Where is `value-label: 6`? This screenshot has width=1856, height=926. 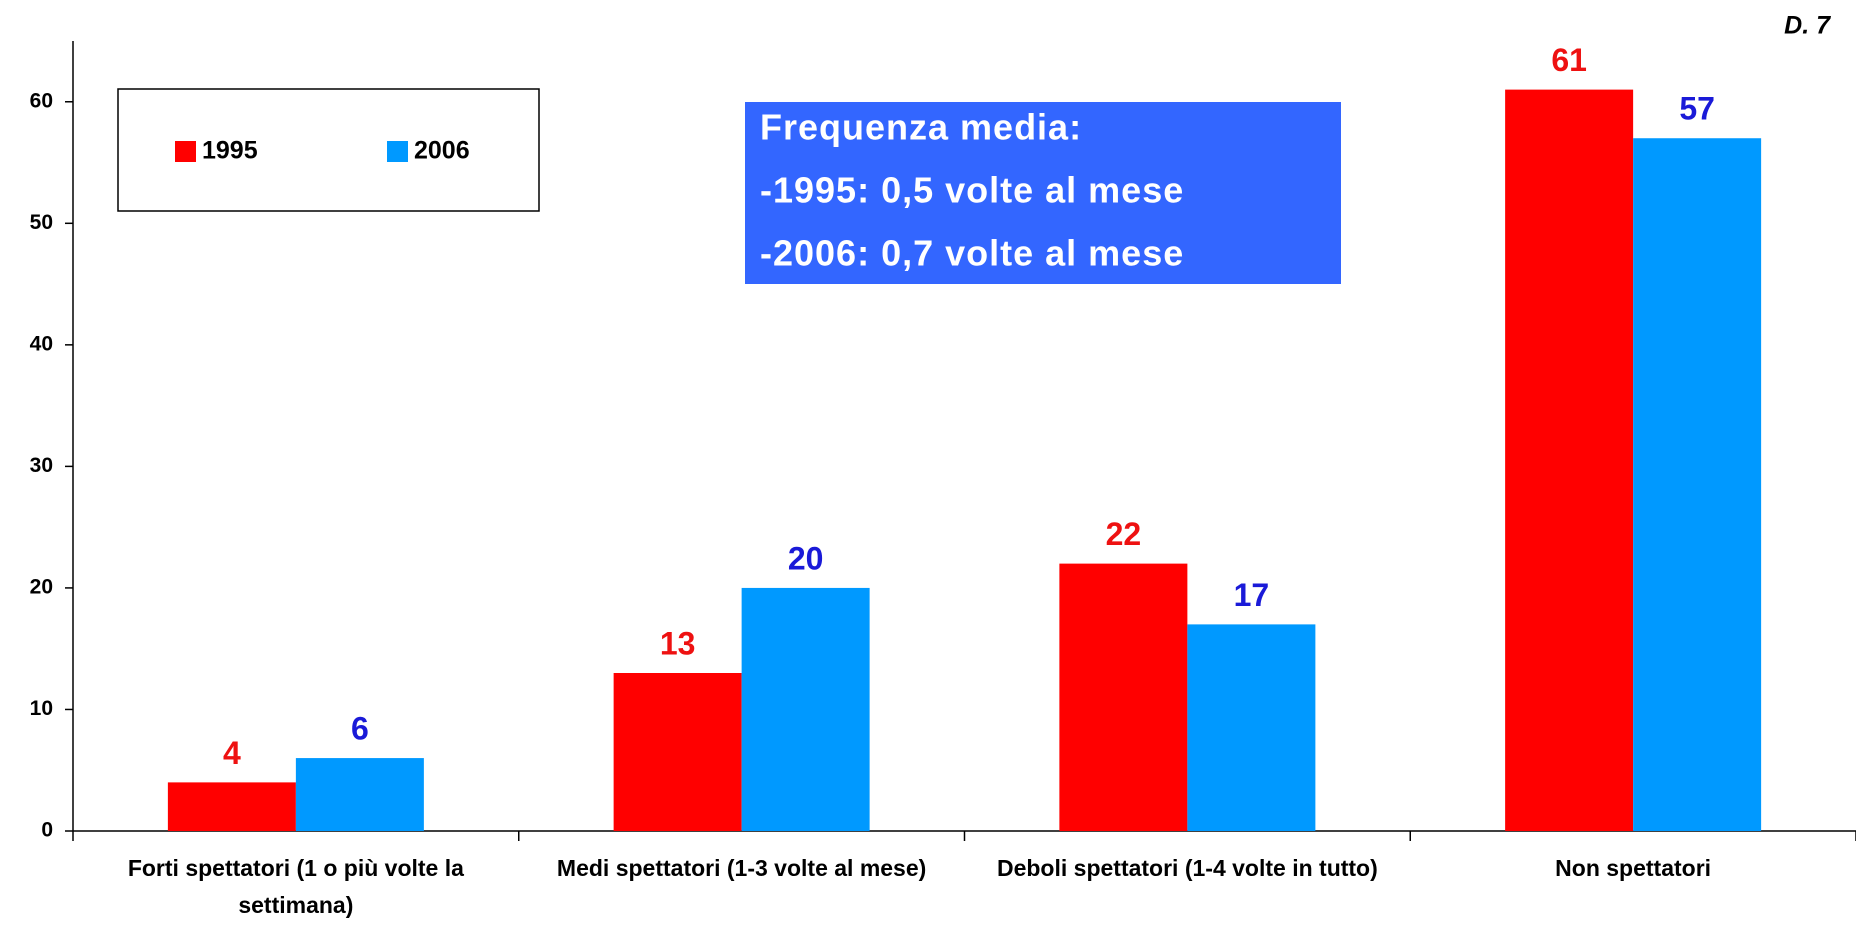
value-label: 6 is located at coordinates (360, 729).